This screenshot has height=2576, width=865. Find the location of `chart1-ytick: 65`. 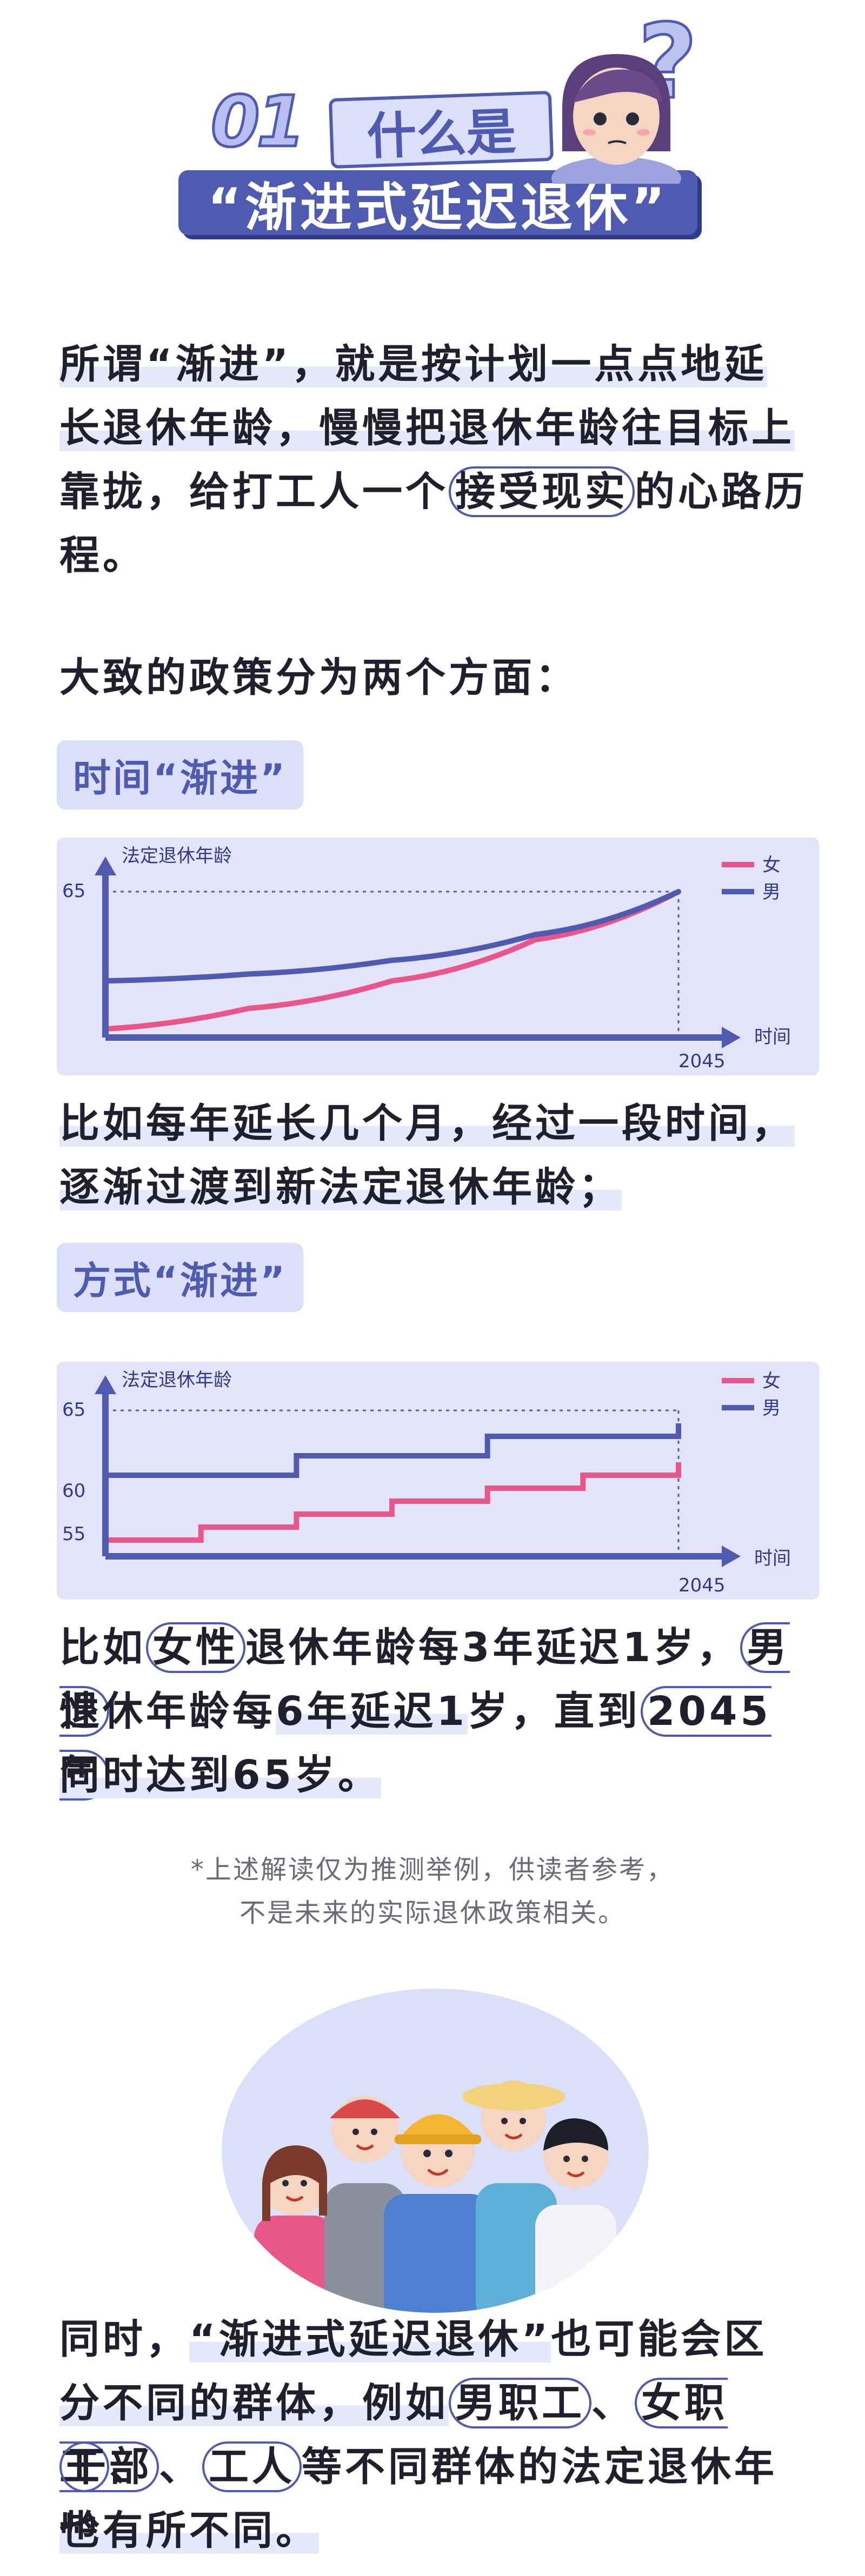

chart1-ytick: 65 is located at coordinates (73, 891).